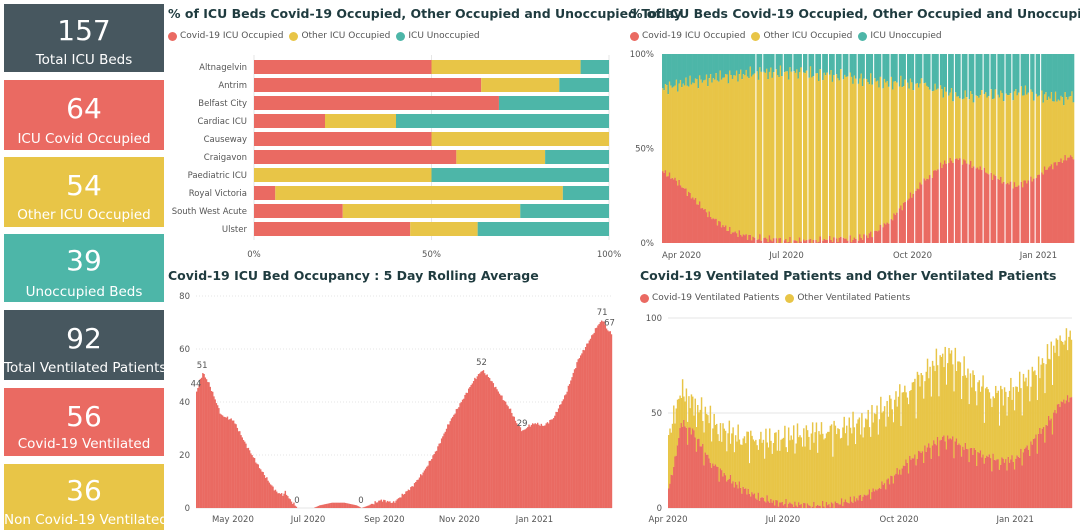  I want to click on category-label: South West Acute, so click(209, 212).